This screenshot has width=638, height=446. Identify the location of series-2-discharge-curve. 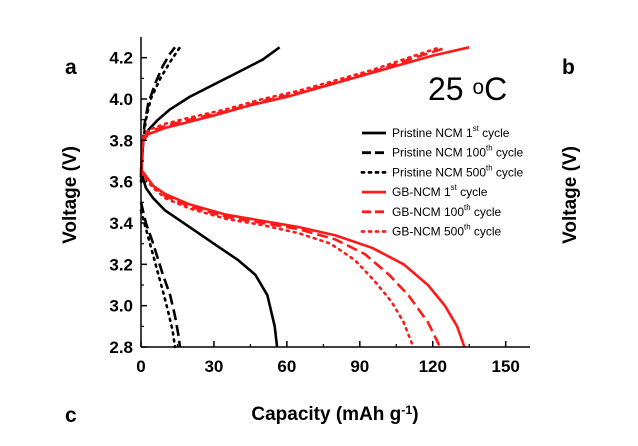
(160, 275).